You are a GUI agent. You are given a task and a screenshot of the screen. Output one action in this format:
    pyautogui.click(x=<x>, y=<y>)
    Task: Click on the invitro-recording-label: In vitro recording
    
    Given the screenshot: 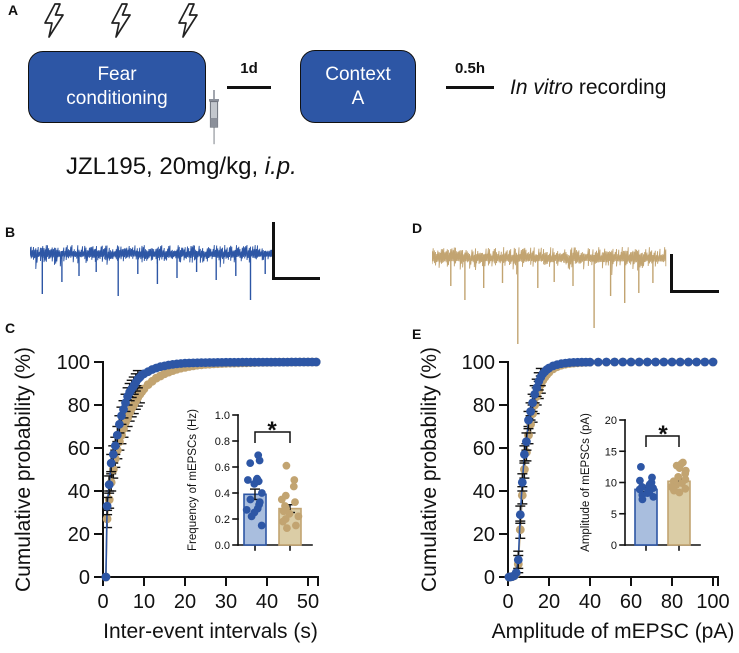 What is the action you would take?
    pyautogui.click(x=588, y=88)
    